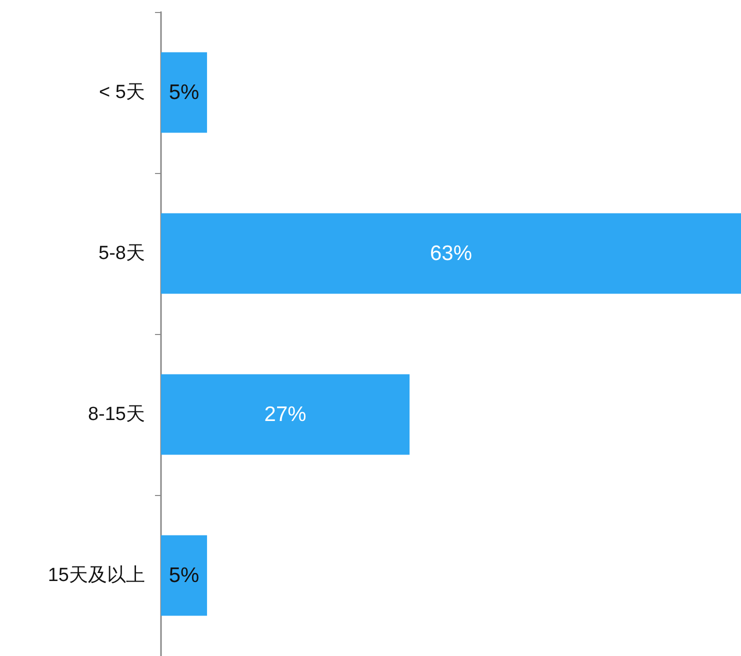 The image size is (741, 656). Describe the element at coordinates (122, 92) in the screenshot. I see `y-tick-label: < 5天` at that location.